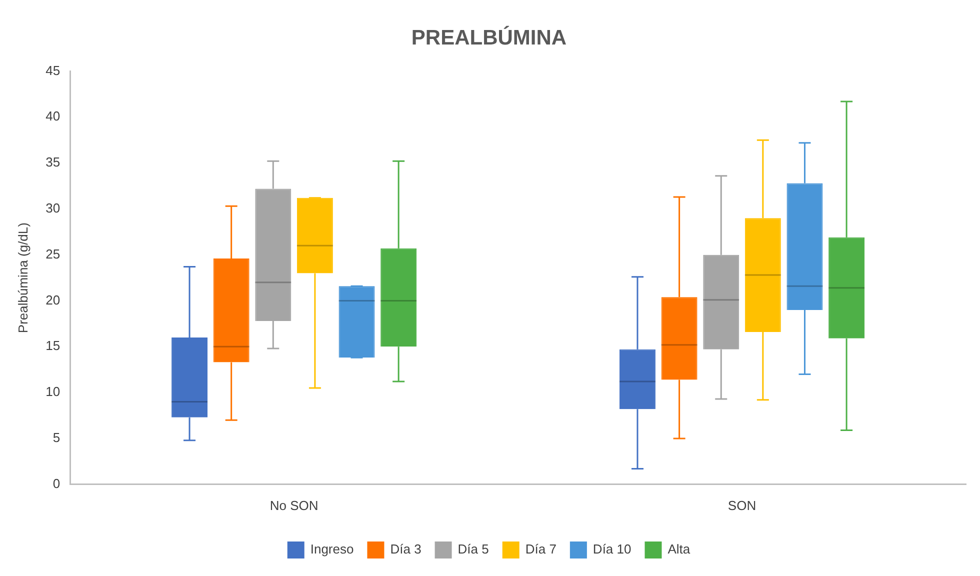  What do you see at coordinates (53, 70) in the screenshot?
I see `y-tick-label: 45` at bounding box center [53, 70].